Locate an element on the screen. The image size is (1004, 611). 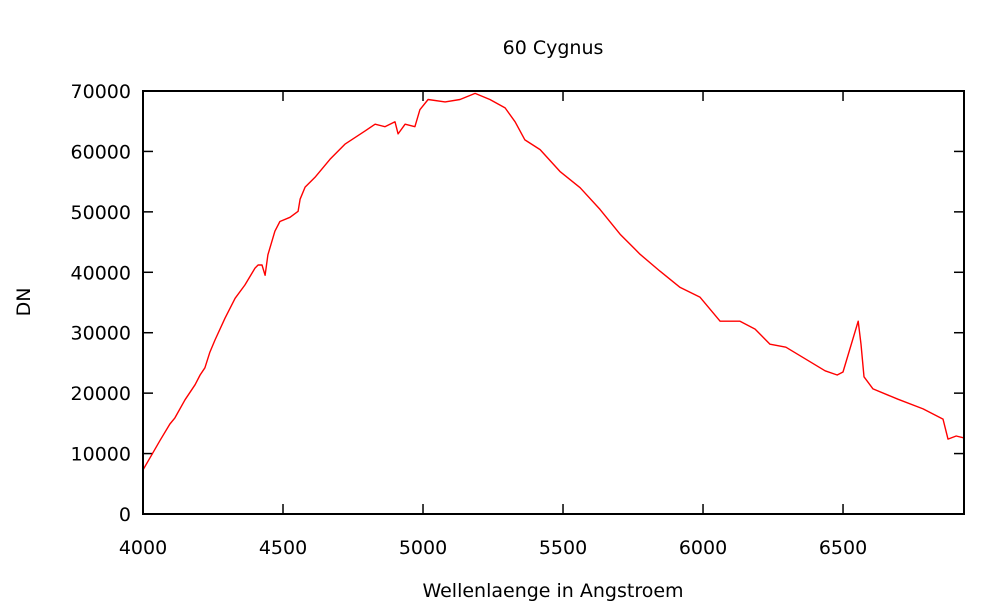
chart-title: 60 Cygnus is located at coordinates (553, 48).